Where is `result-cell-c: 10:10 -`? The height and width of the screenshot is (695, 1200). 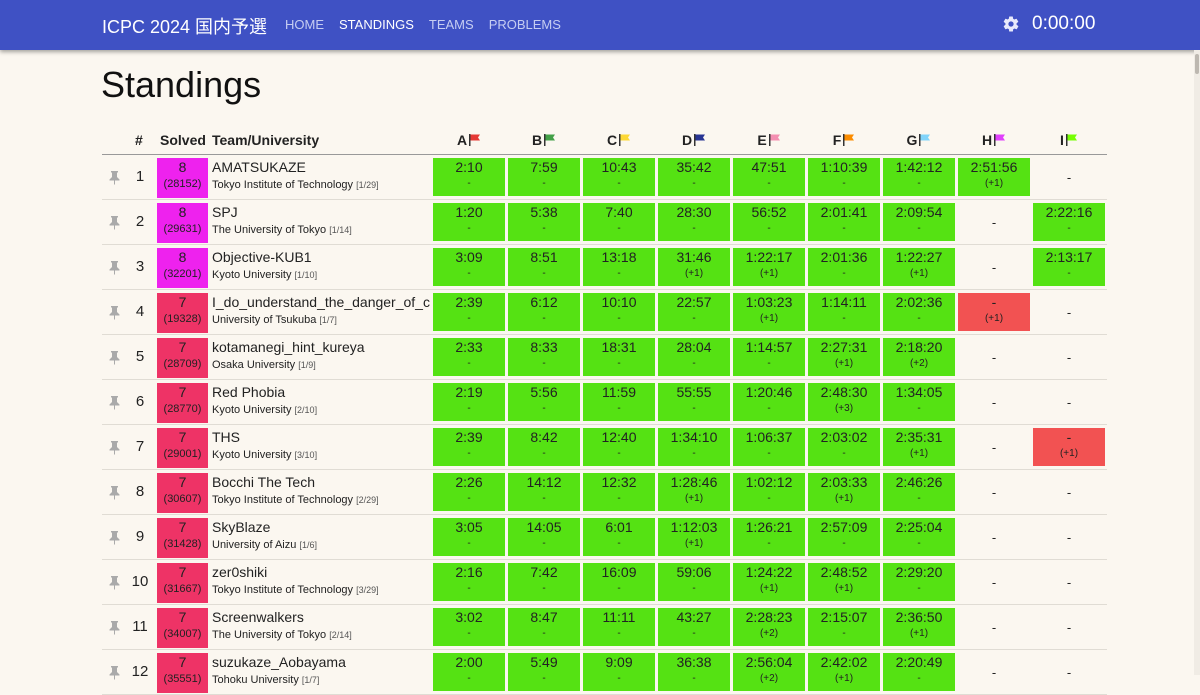
result-cell-c: 10:10 - is located at coordinates (619, 312).